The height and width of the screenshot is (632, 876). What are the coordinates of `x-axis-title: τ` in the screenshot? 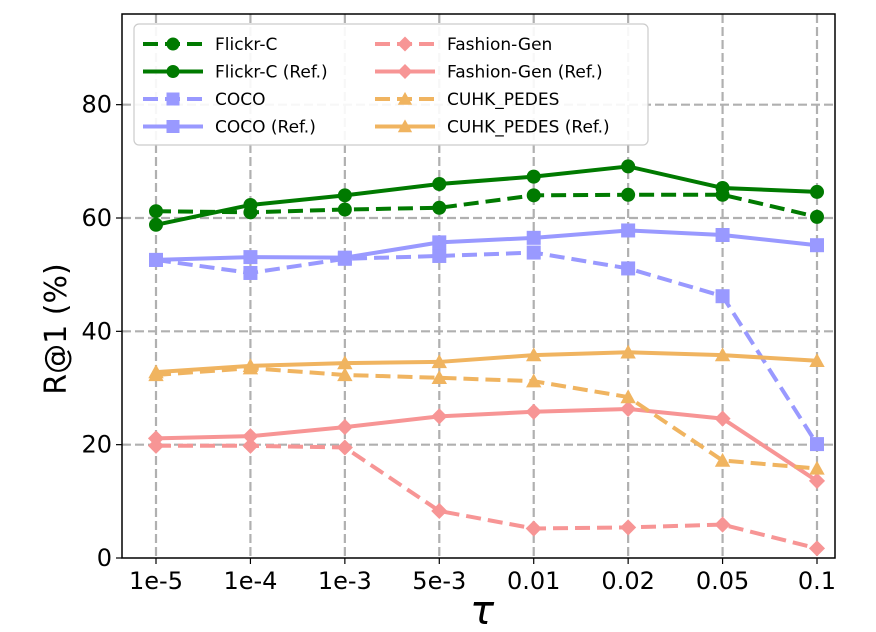 It's located at (482, 610).